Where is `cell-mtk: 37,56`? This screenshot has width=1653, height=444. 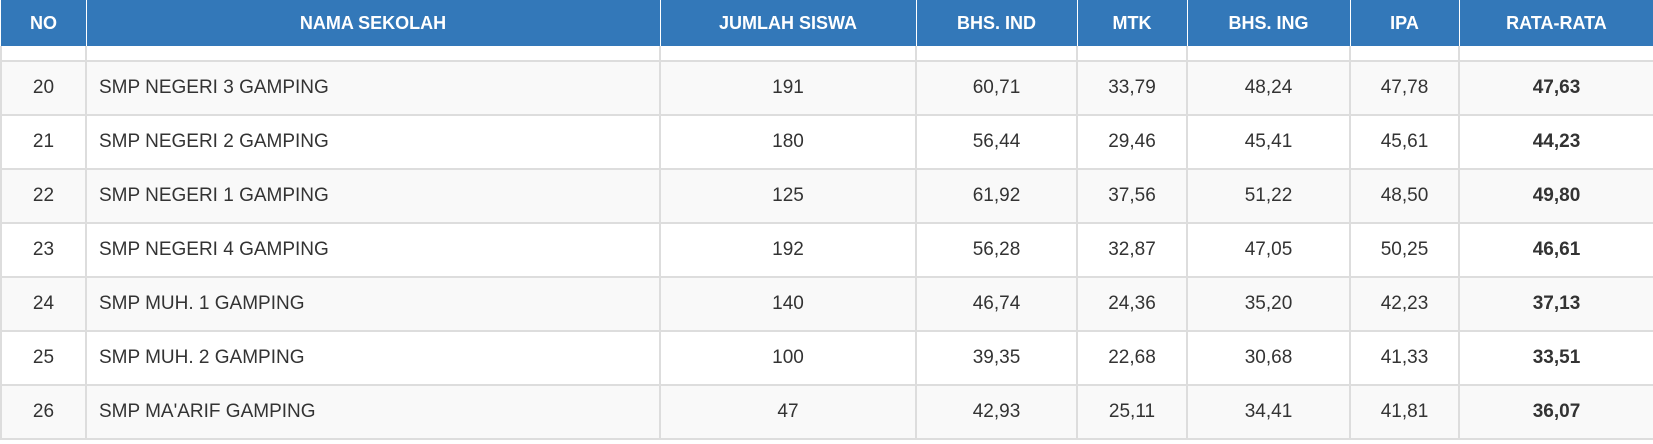
cell-mtk: 37,56 is located at coordinates (1132, 196).